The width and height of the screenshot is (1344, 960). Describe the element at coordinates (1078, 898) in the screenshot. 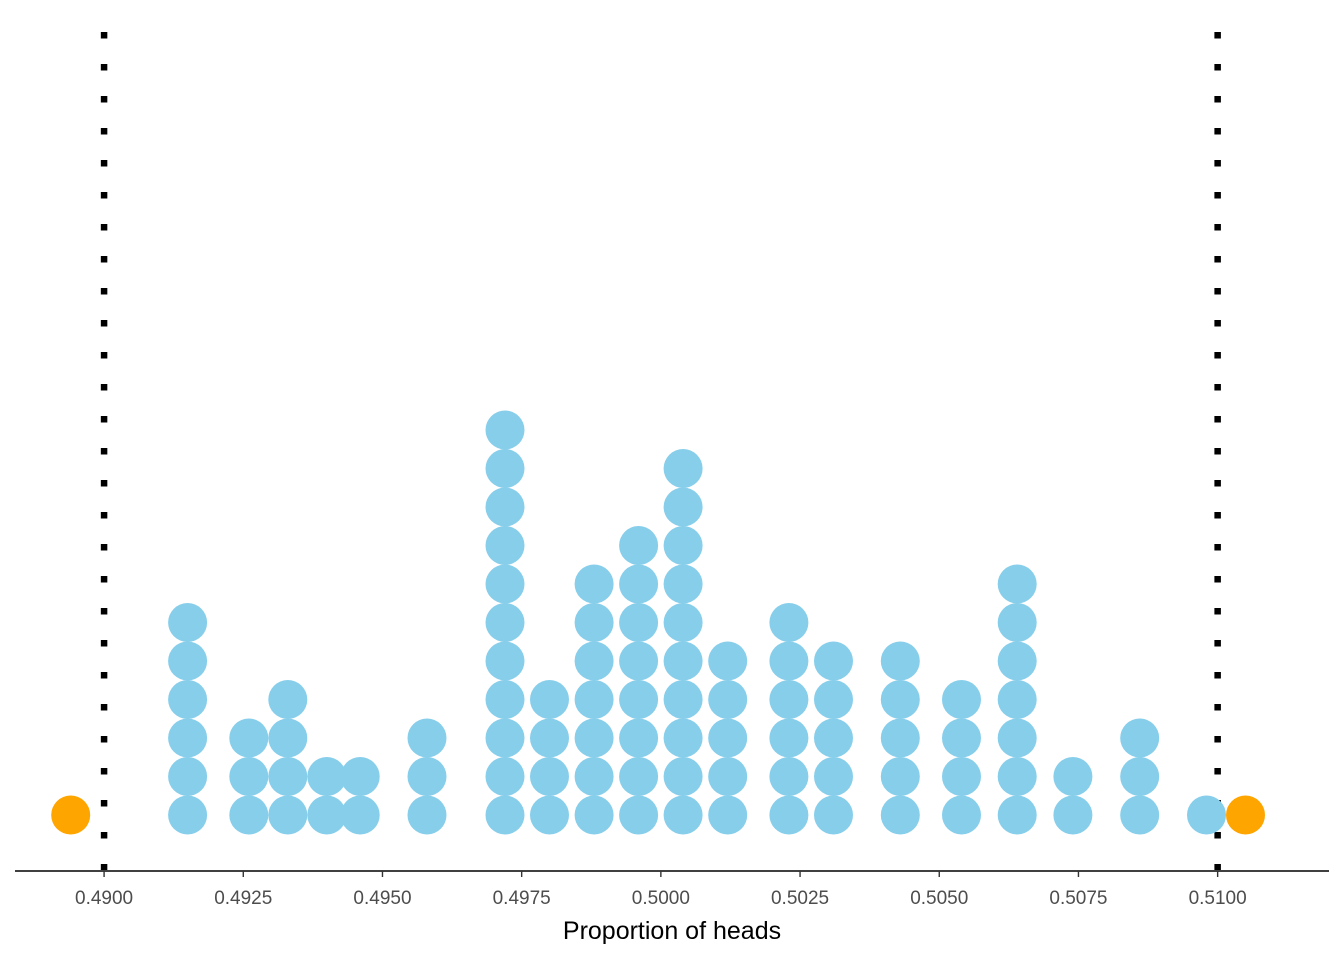

I see `x-tick-label: 0.5075` at that location.